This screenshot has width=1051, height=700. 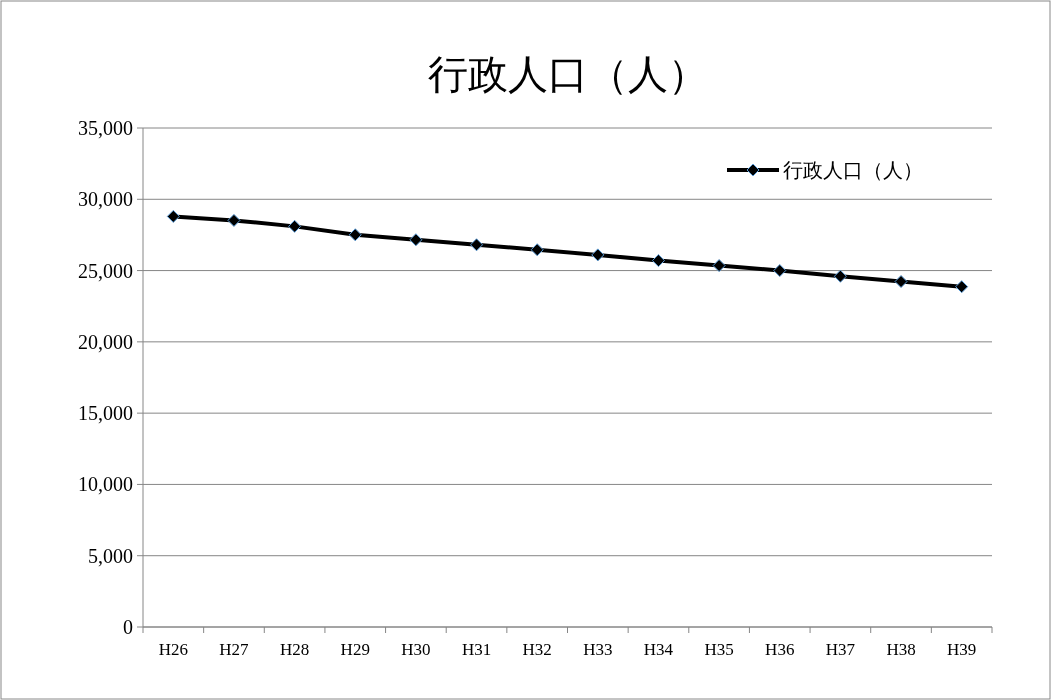 What do you see at coordinates (719, 649) in the screenshot?
I see `x-tick-label: H35` at bounding box center [719, 649].